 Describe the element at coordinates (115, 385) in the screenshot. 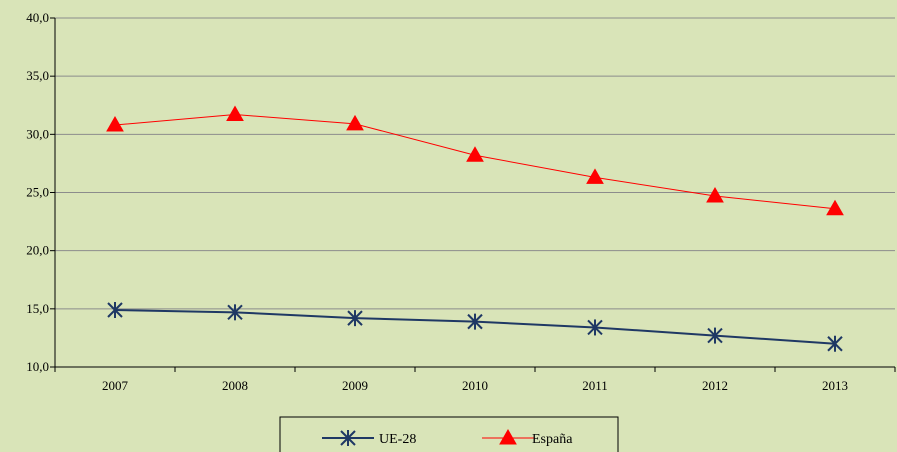

I see `x-tick-label: 2007` at that location.